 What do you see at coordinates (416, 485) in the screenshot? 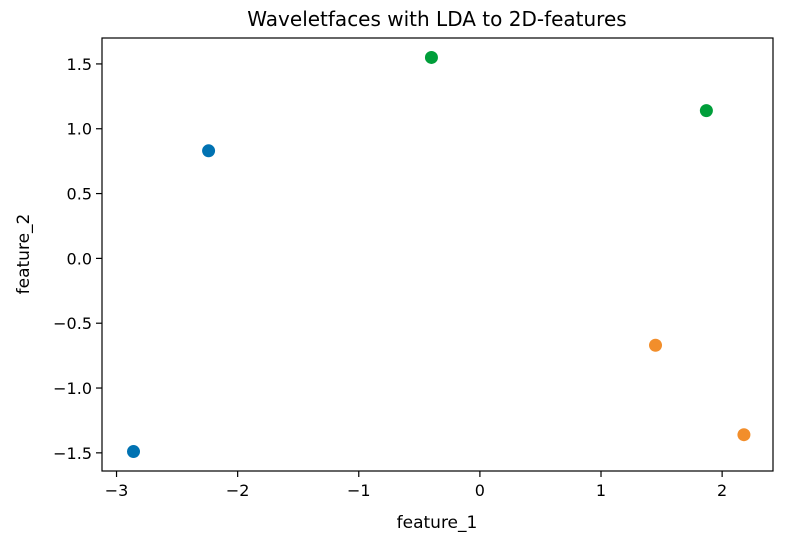
I see `x-axis: −3 −2 −1 0 1 2` at bounding box center [416, 485].